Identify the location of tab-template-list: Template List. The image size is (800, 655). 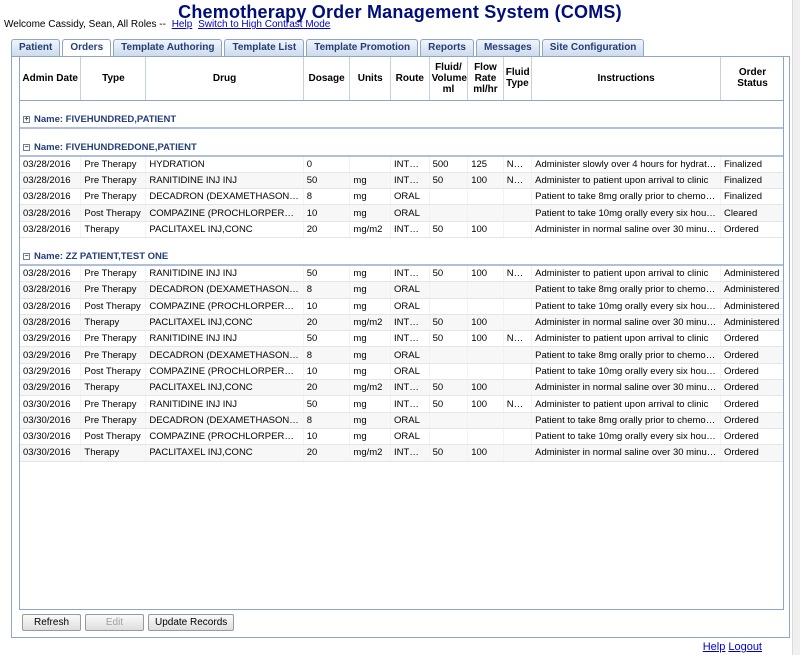
(264, 47).